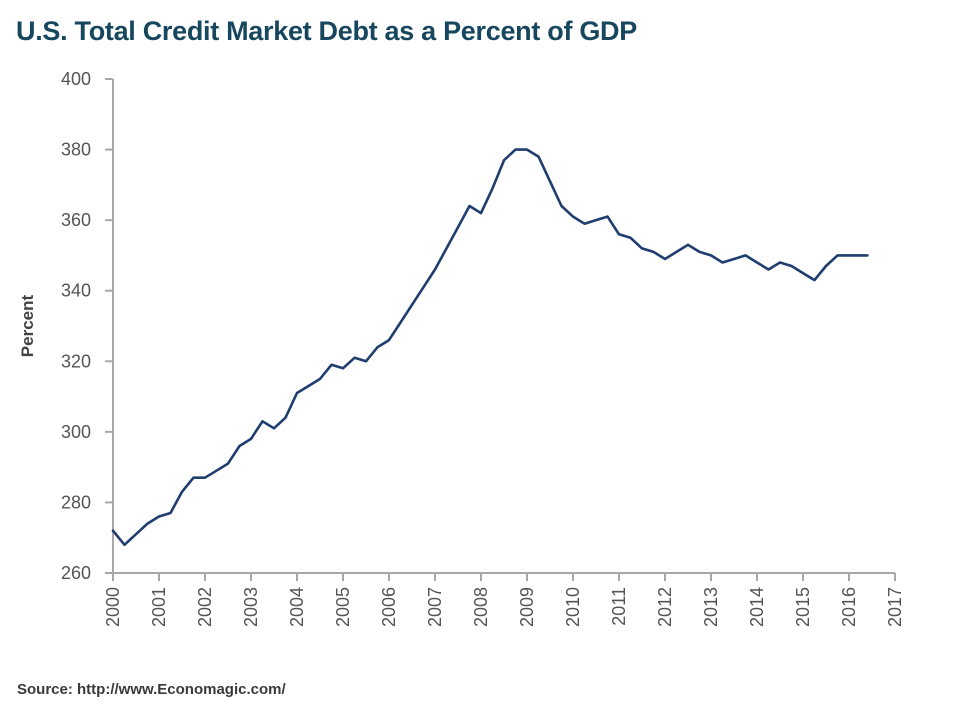  What do you see at coordinates (205, 607) in the screenshot?
I see `x-tick-label: 2002` at bounding box center [205, 607].